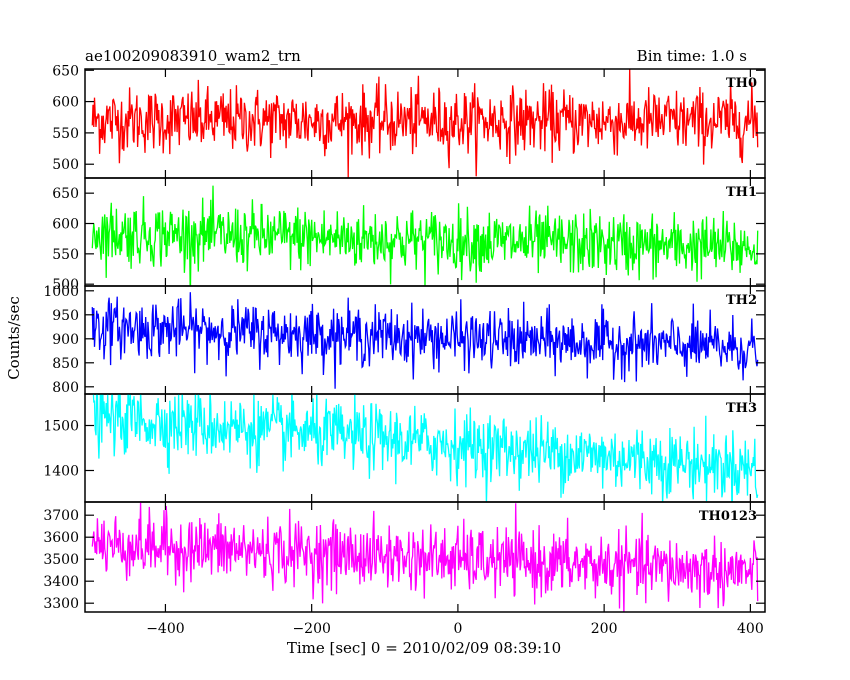 This screenshot has height=680, width=850. Describe the element at coordinates (604, 629) in the screenshot. I see `x-tick-label: 200` at that location.